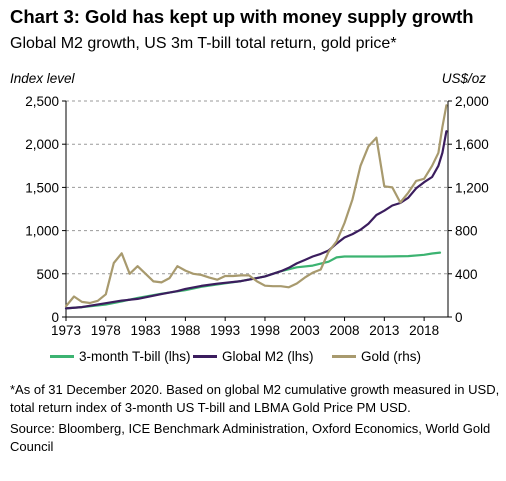 The image size is (506, 481). Describe the element at coordinates (466, 274) in the screenshot. I see `right-tick-label: 400` at that location.